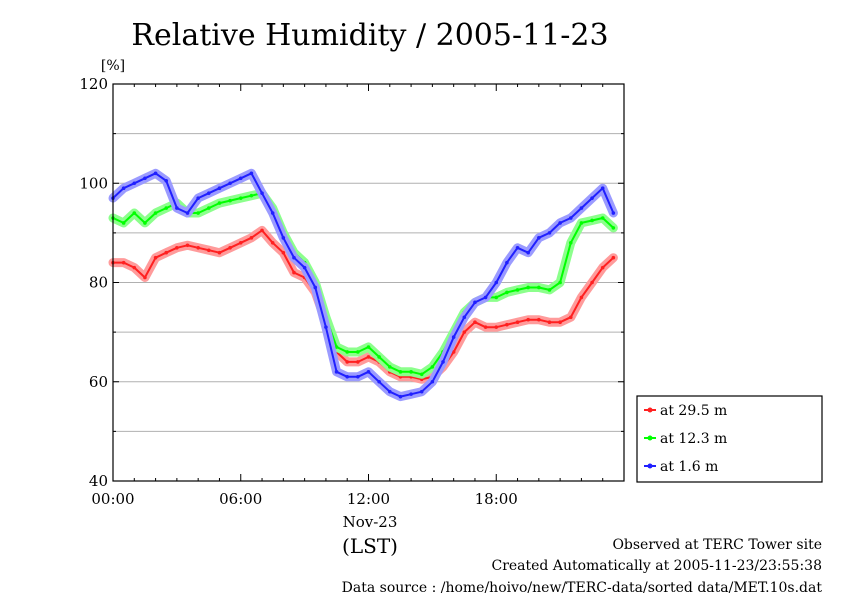  What do you see at coordinates (369, 35) in the screenshot?
I see `chart-title: Relative Humidity / 2005-11-23` at bounding box center [369, 35].